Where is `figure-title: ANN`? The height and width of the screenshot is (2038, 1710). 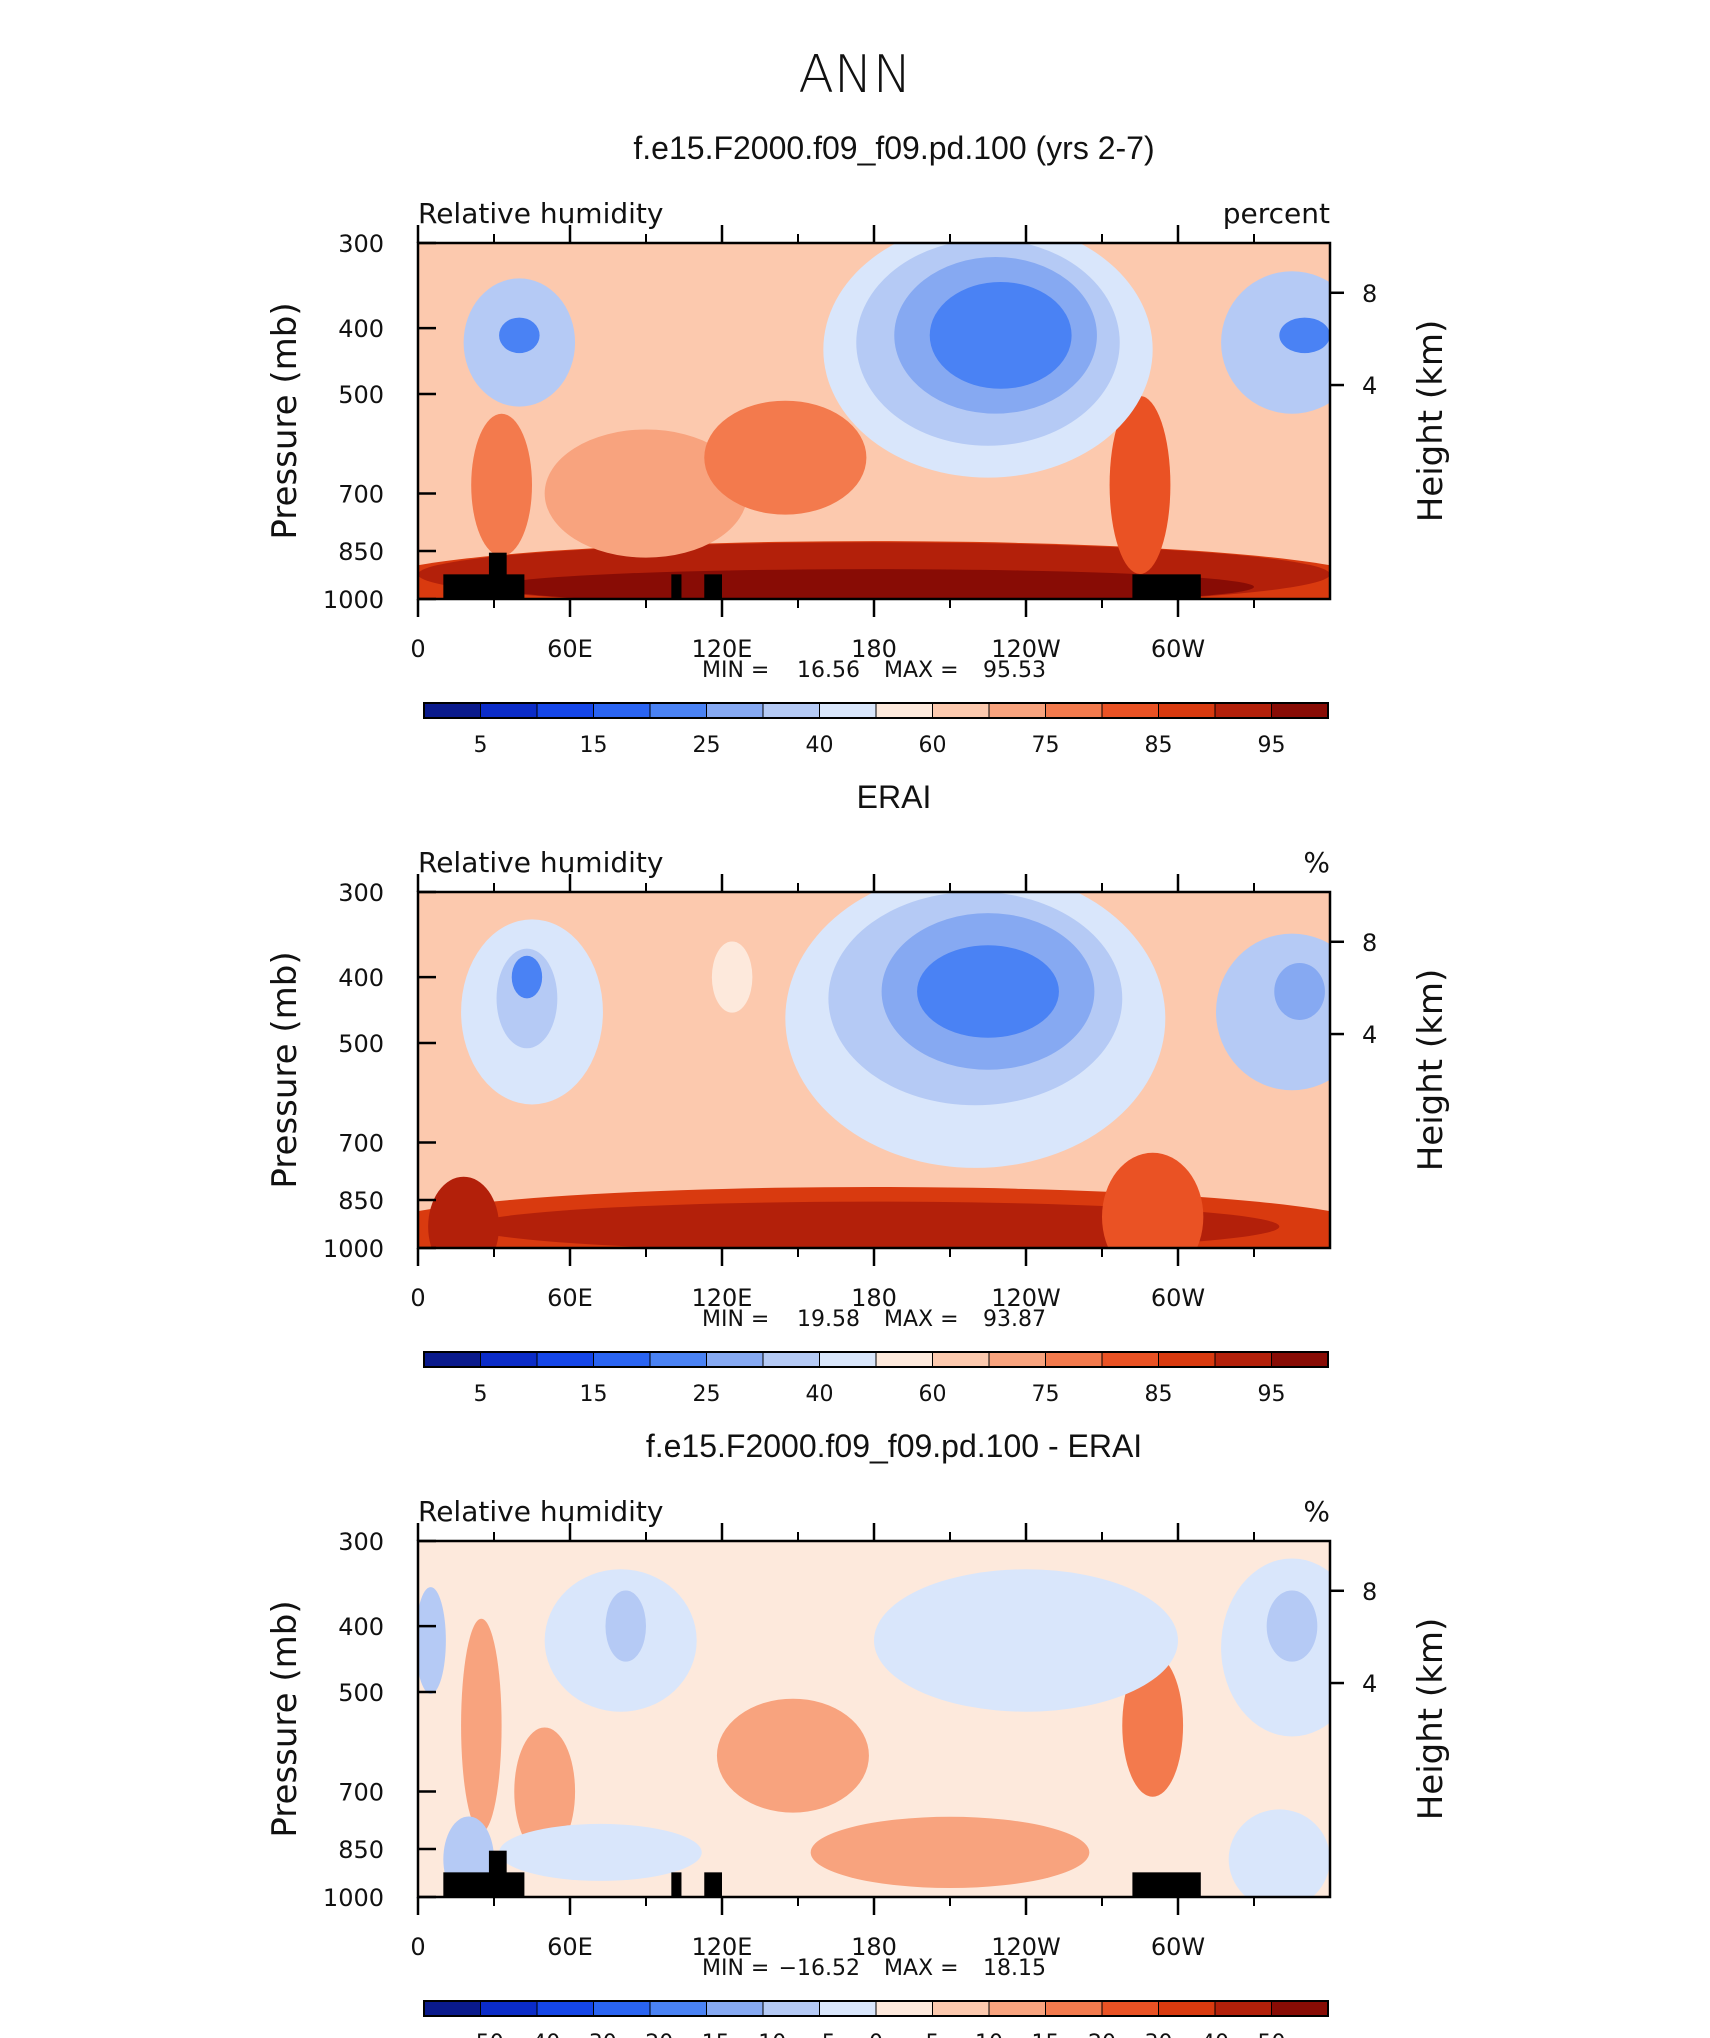 figure-title: ANN is located at coordinates (854, 75).